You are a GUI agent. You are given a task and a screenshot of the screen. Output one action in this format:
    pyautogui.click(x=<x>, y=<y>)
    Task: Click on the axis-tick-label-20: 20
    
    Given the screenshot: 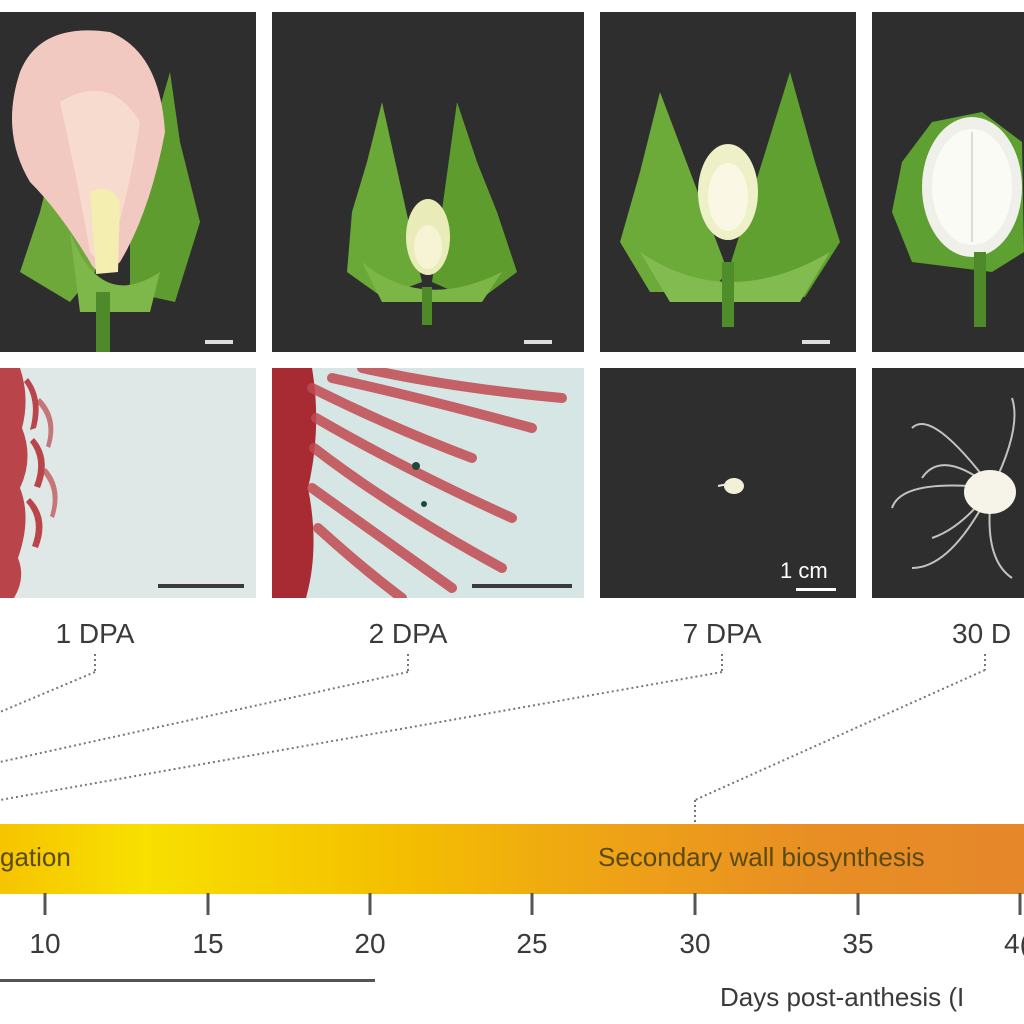 What is the action you would take?
    pyautogui.click(x=369, y=944)
    